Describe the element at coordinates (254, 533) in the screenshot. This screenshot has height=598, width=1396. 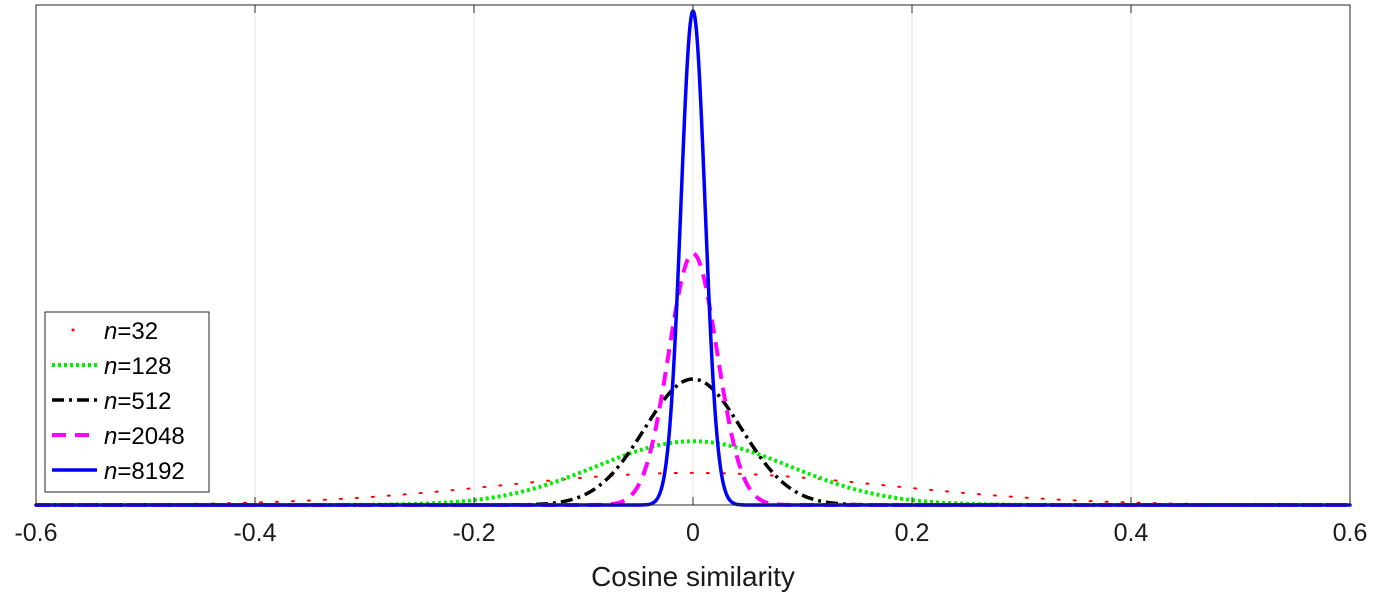
I see `x-tick-label: -0.4` at that location.